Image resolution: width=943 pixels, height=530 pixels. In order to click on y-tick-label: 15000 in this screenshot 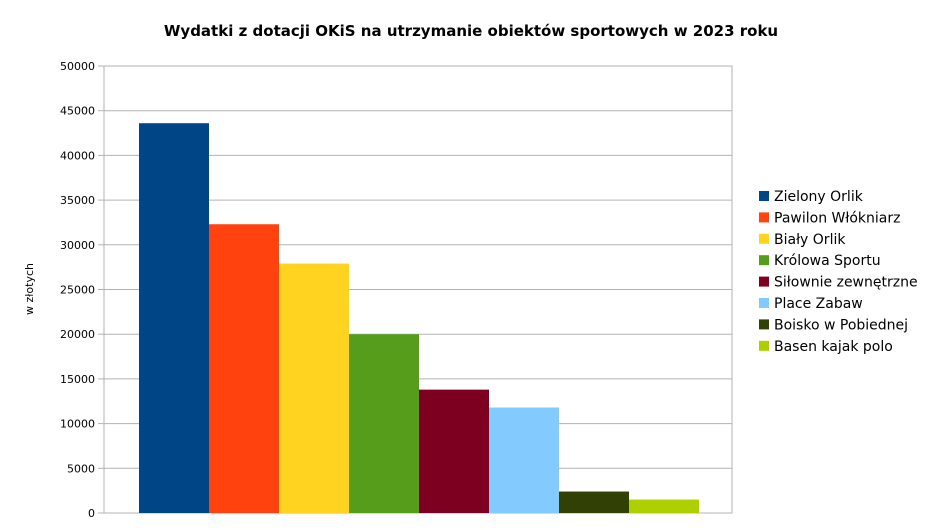, I will do `click(77, 379)`.